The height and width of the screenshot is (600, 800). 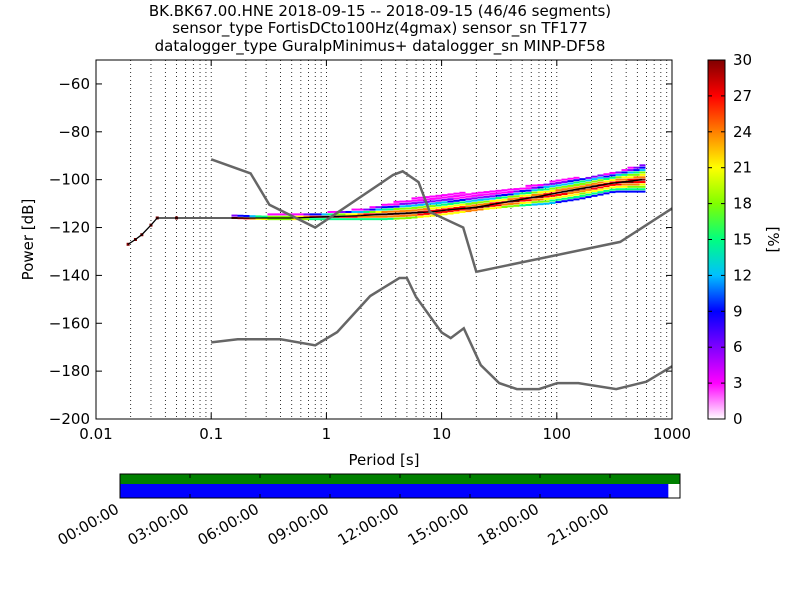 I want to click on x-tick-label: 0.1, so click(x=211, y=434).